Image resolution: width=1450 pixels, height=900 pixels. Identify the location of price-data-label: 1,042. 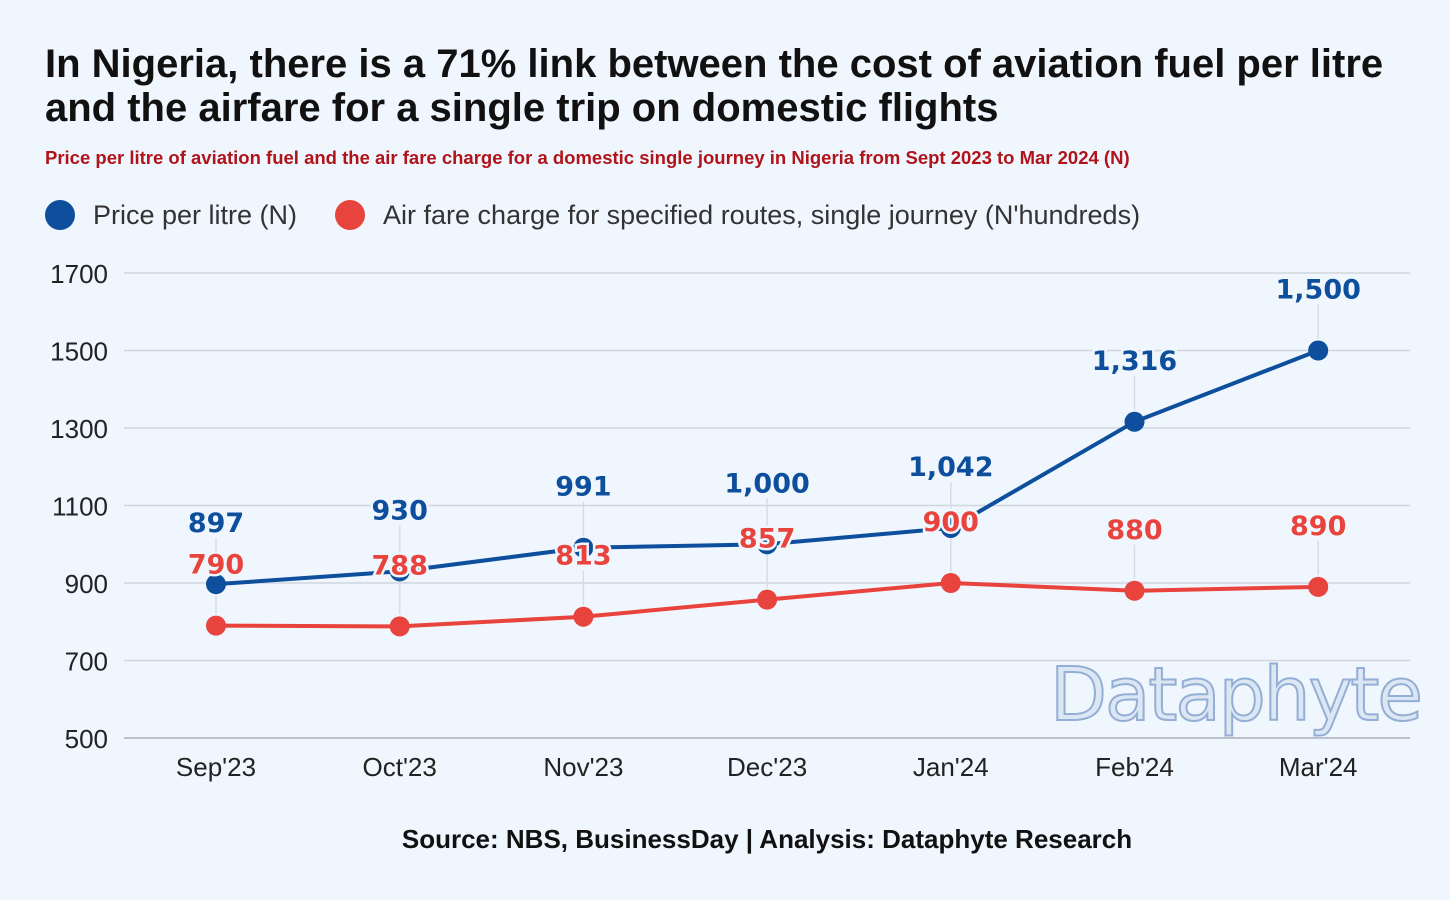
(950, 467).